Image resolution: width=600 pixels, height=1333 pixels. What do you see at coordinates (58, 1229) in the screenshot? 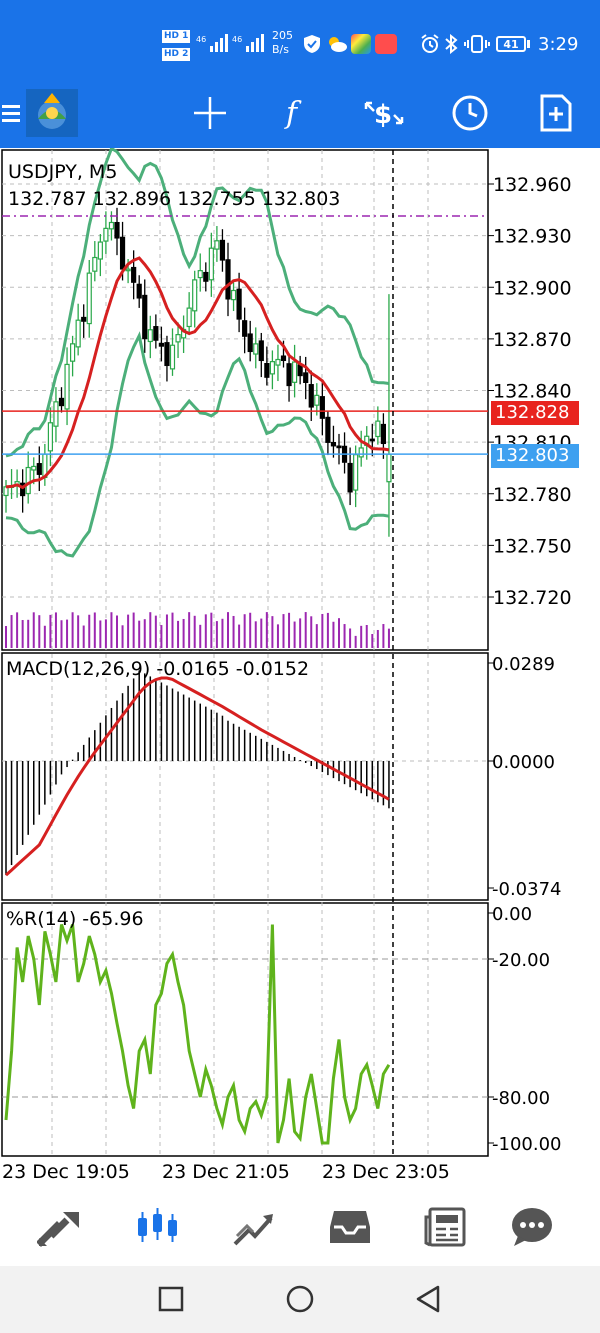
I see `quotes-icon` at bounding box center [58, 1229].